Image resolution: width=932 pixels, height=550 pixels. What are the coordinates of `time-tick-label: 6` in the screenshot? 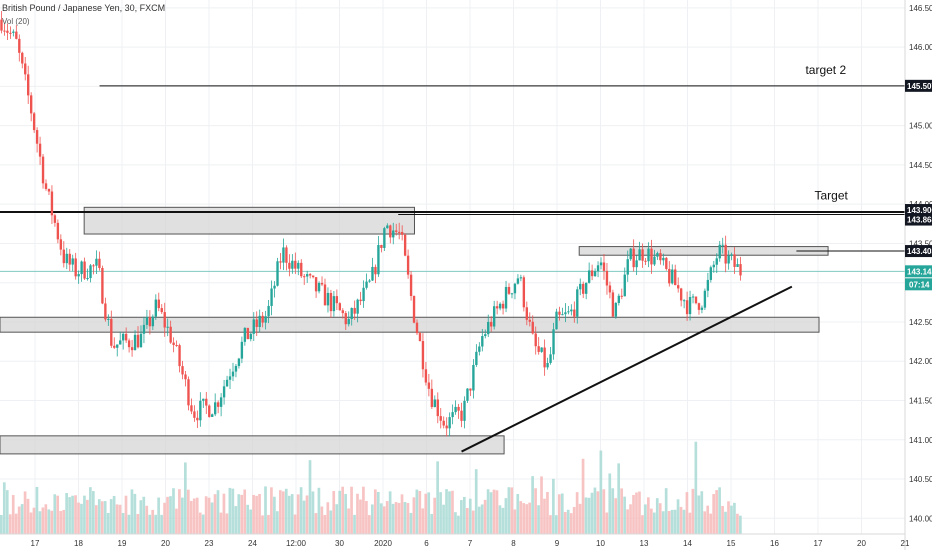 It's located at (426, 543).